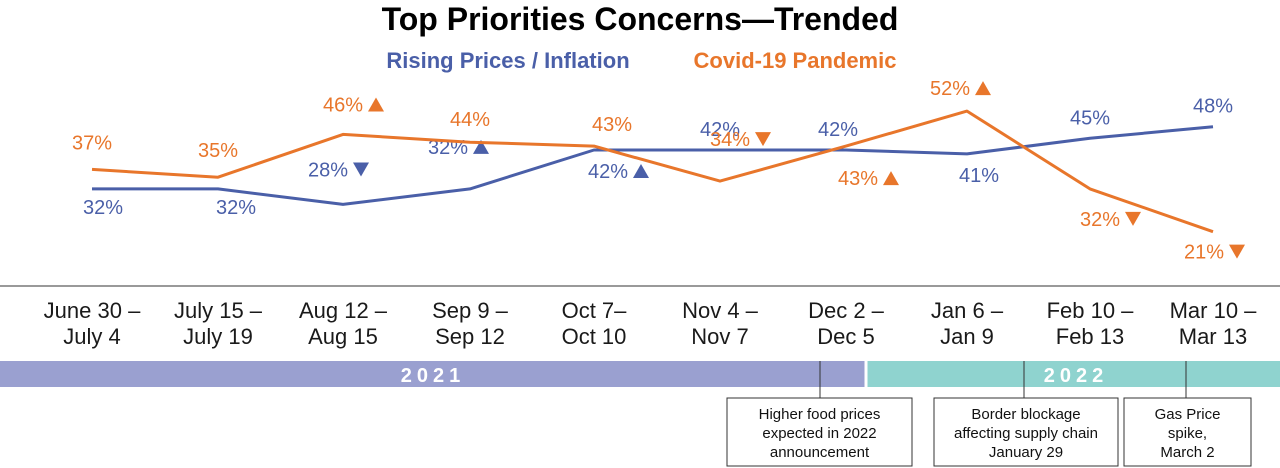 This screenshot has width=1280, height=468. I want to click on x-tick-label-1-1: July 19, so click(218, 336).